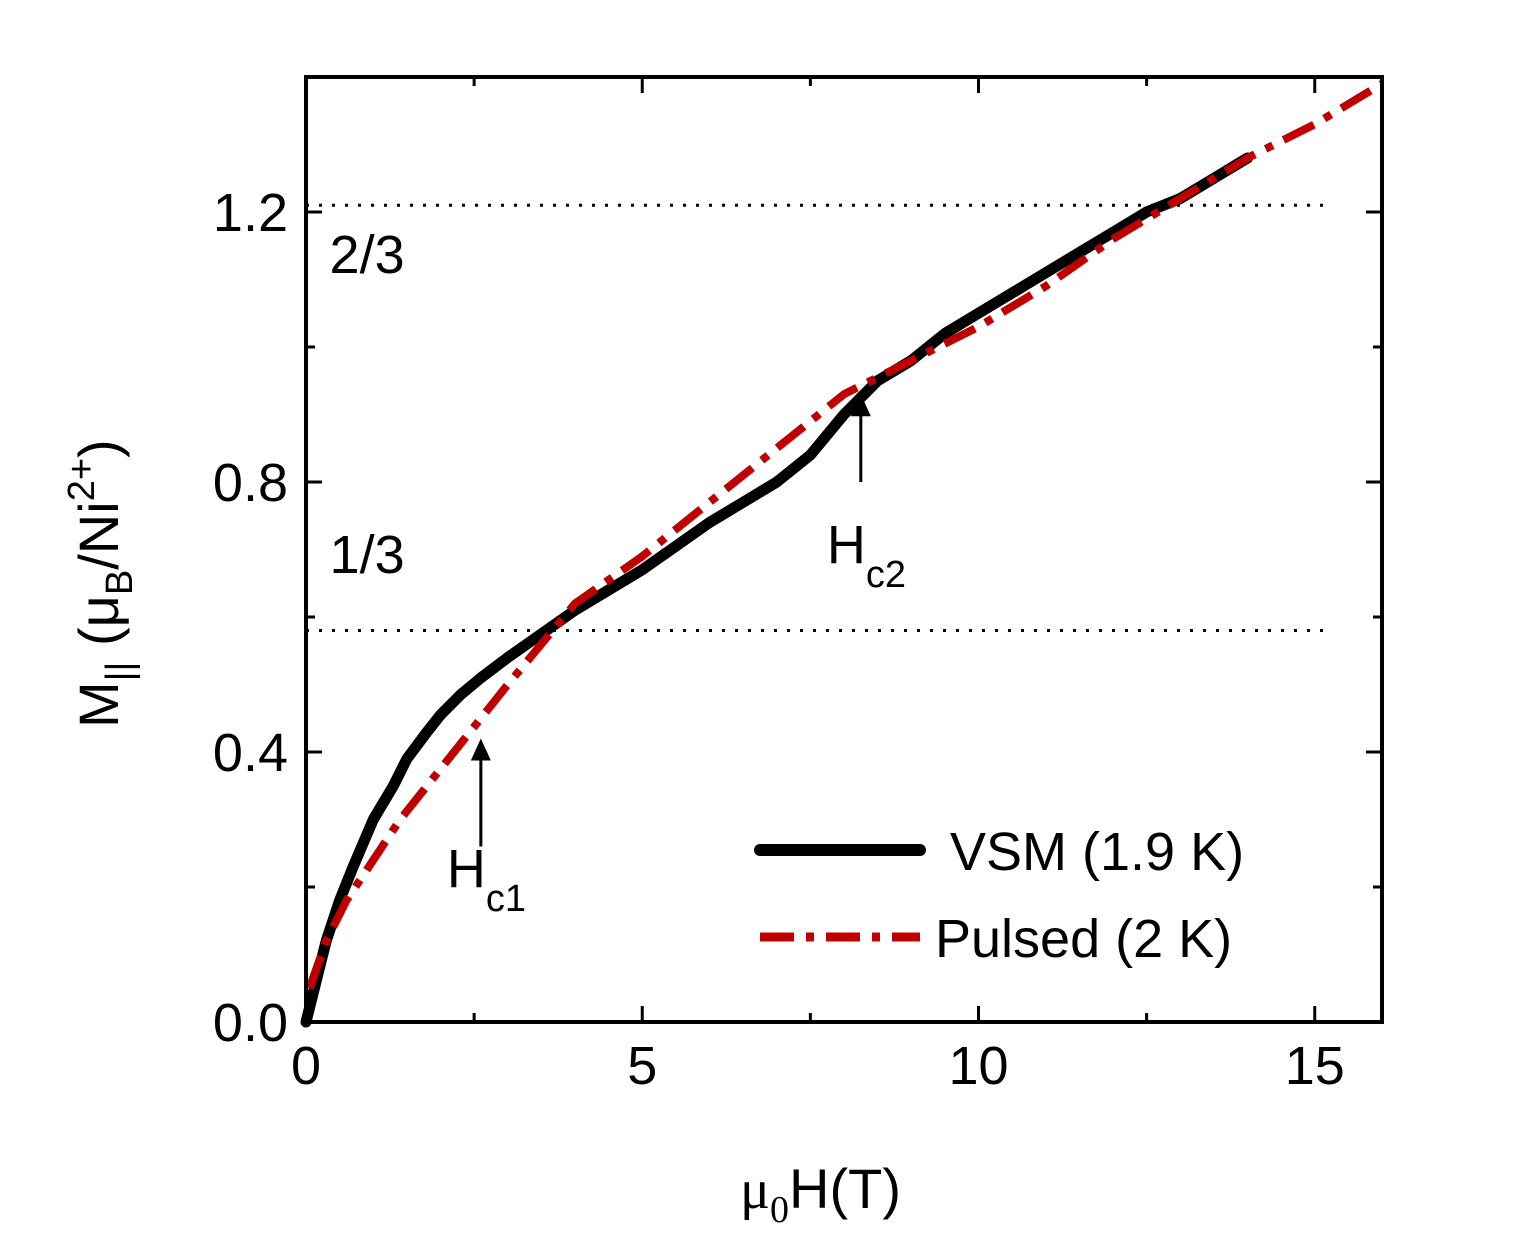 The image size is (1531, 1249). Describe the element at coordinates (1315, 1066) in the screenshot. I see `x-tick-label: 15` at that location.